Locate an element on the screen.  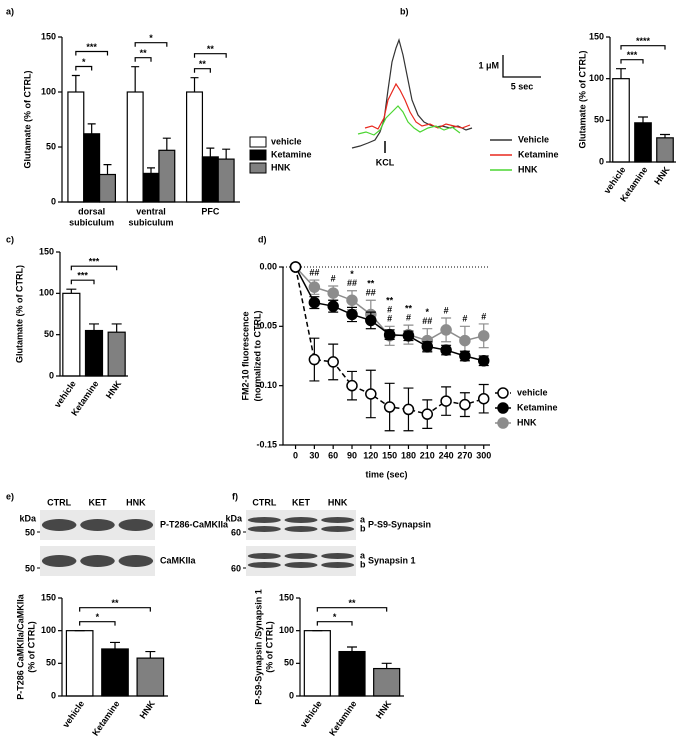
x-tick-label: 210 is located at coordinates (427, 455).